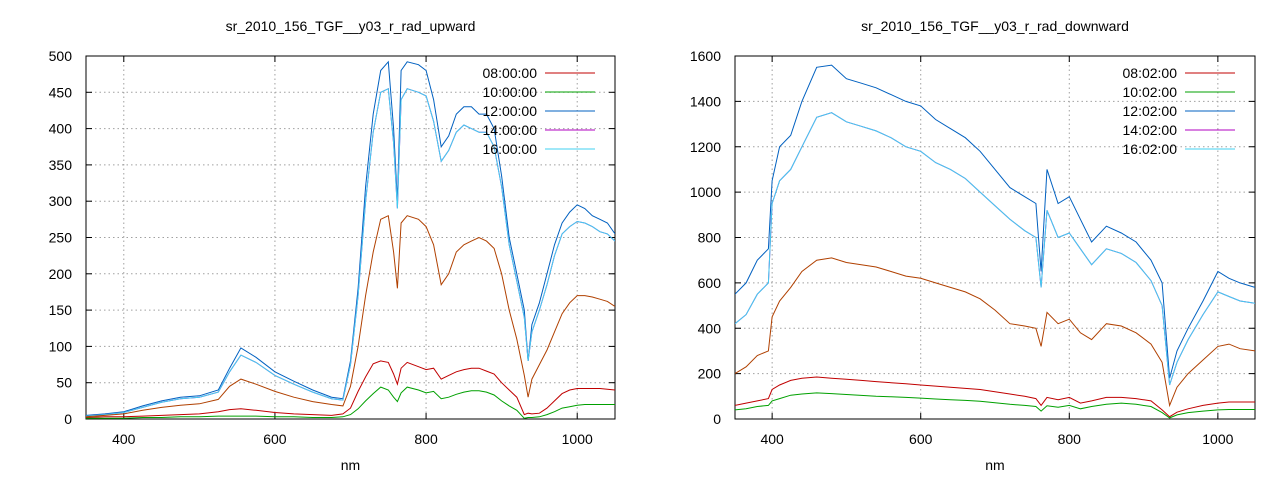  Describe the element at coordinates (61, 92) in the screenshot. I see `y-tick-label: 450` at that location.